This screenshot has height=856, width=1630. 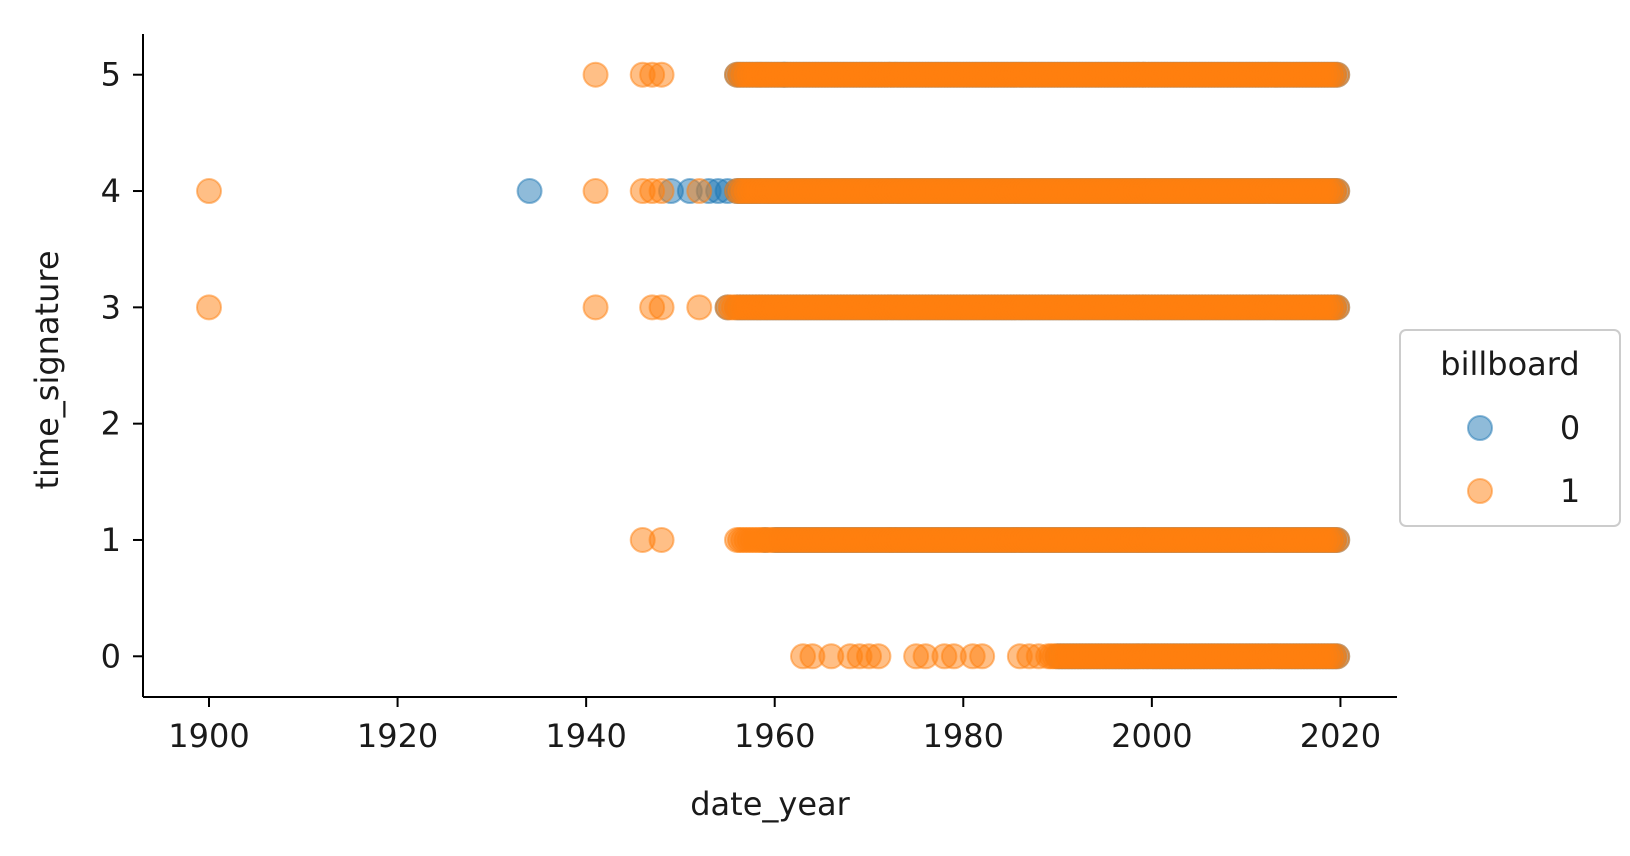 I want to click on x-ticks: 1900 1920 1940 1960 1980 2000 2020, so click(x=774, y=726).